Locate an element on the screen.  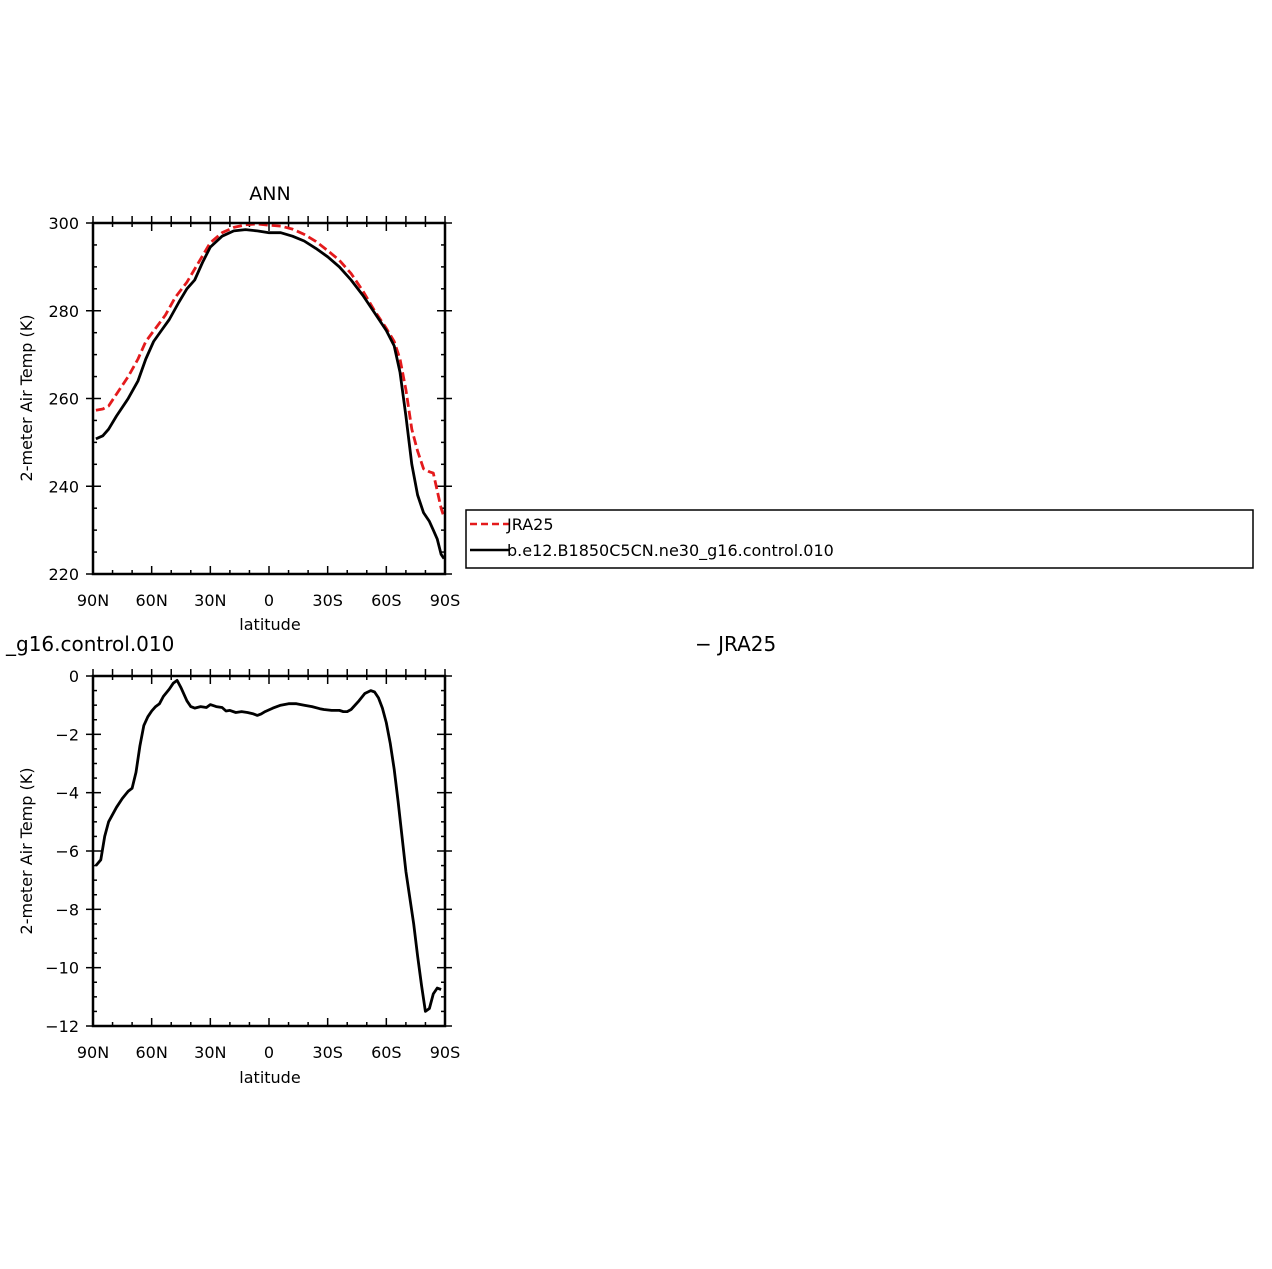
top-y-axis-title: 2-meter Air Temp (K) is located at coordinates (26, 398).